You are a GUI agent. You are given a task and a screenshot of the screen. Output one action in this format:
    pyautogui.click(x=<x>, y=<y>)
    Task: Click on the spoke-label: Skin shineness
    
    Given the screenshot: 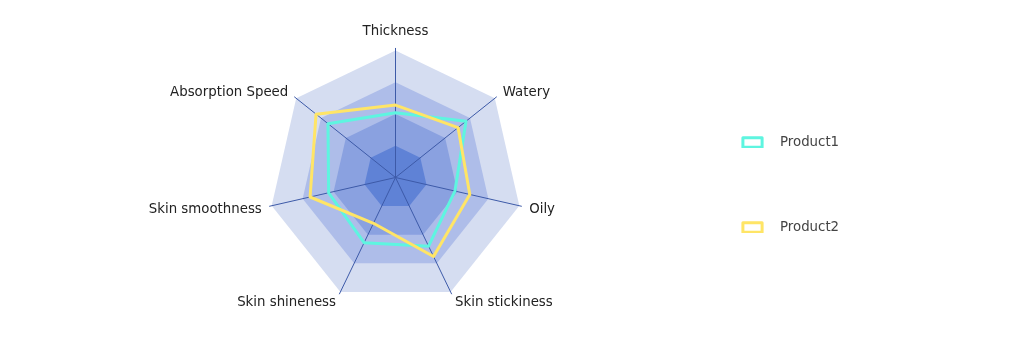 What is the action you would take?
    pyautogui.click(x=287, y=301)
    